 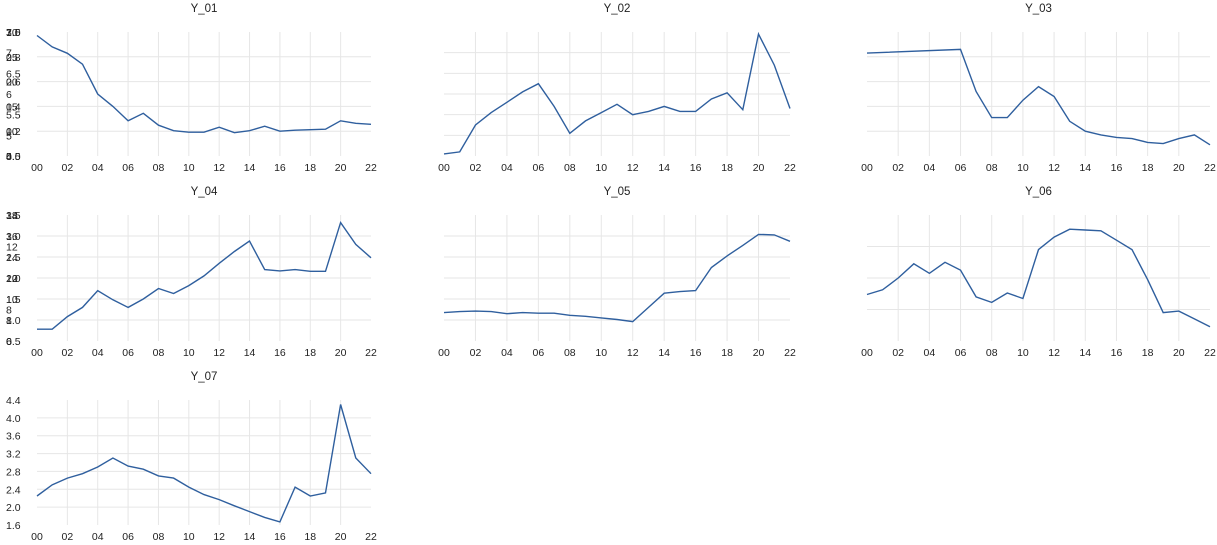 What do you see at coordinates (13, 401) in the screenshot?
I see `y-tick-label: 4.4` at bounding box center [13, 401].